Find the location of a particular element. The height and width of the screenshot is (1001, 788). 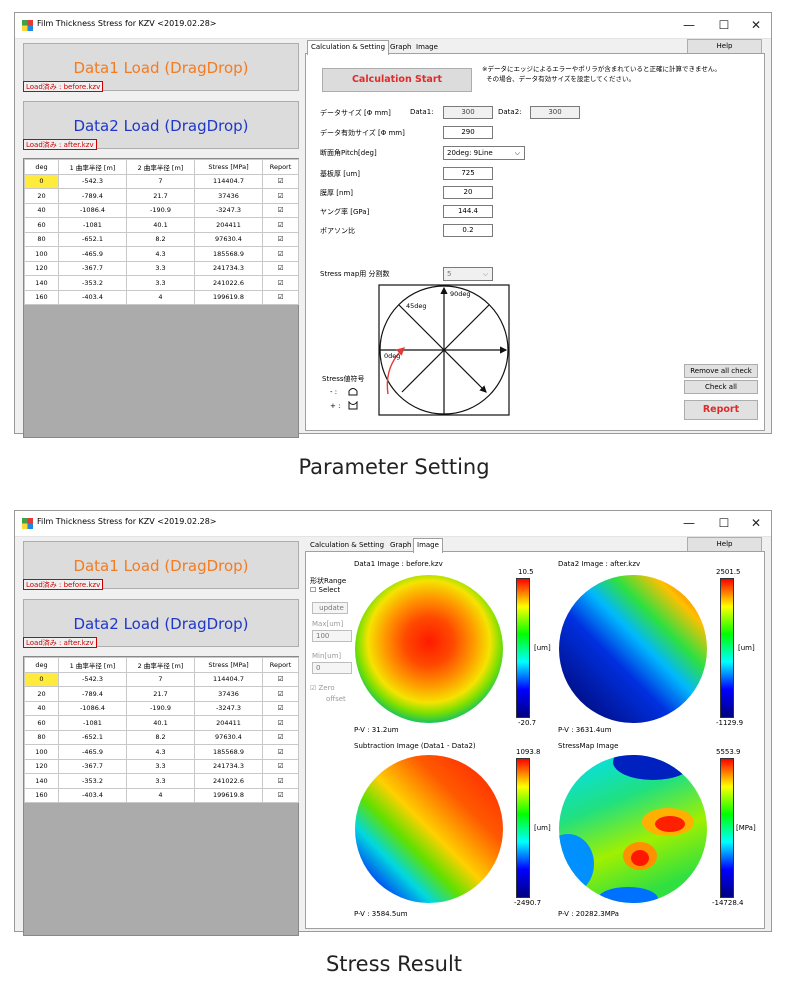

min-input: 0 is located at coordinates (332, 668).